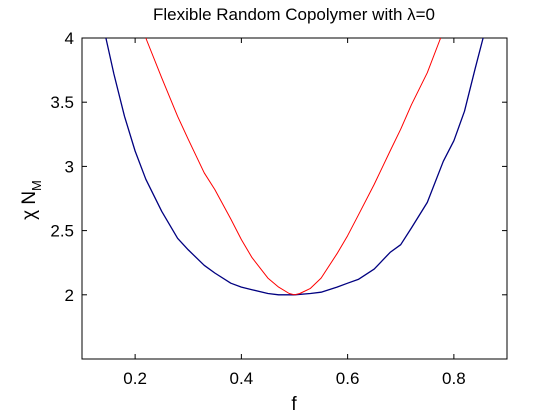 The width and height of the screenshot is (560, 420). Describe the element at coordinates (36, 185) in the screenshot. I see `y-axis-label-subscript: M` at that location.